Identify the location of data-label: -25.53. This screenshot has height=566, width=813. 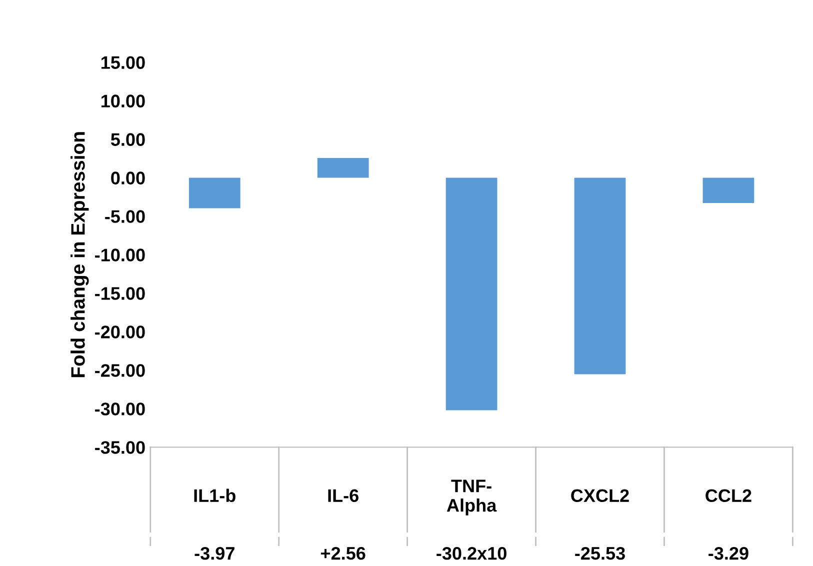
(600, 553).